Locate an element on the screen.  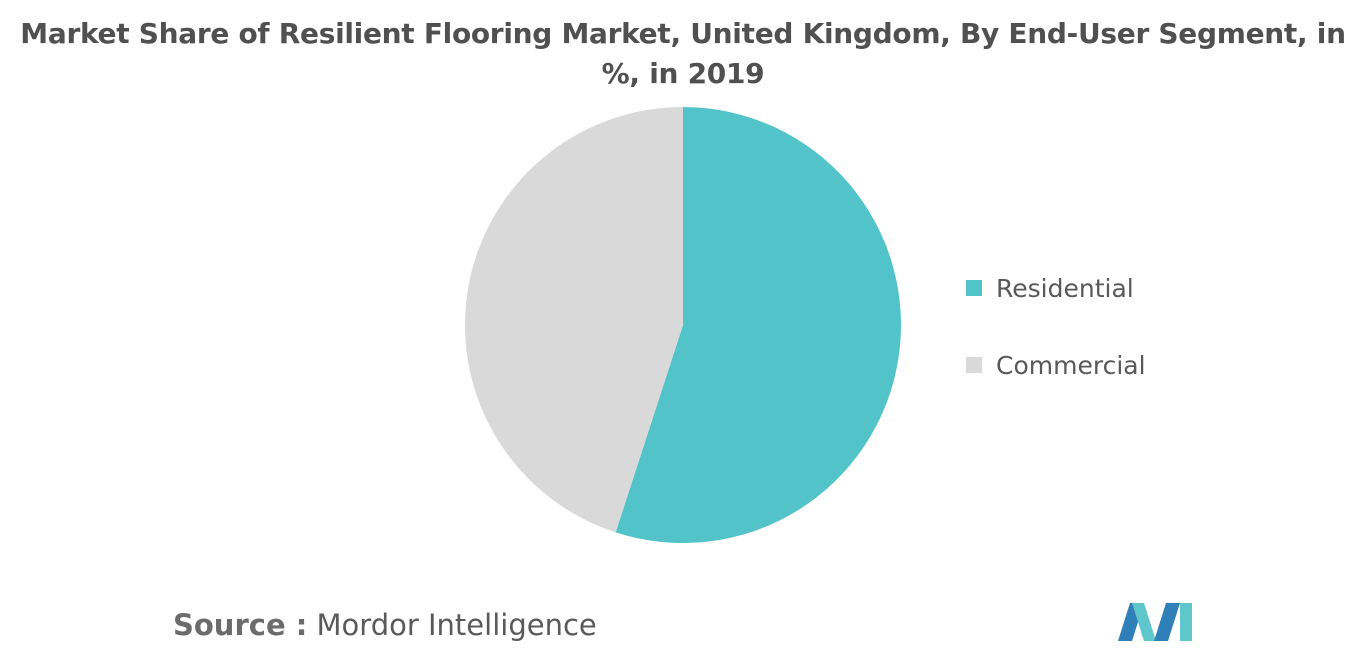
legend-item-residential: Residential is located at coordinates (1056, 288).